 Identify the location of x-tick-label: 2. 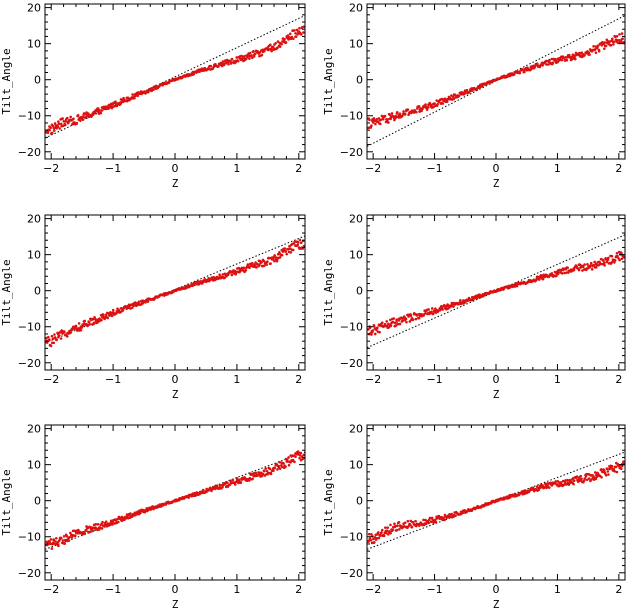
(618, 589).